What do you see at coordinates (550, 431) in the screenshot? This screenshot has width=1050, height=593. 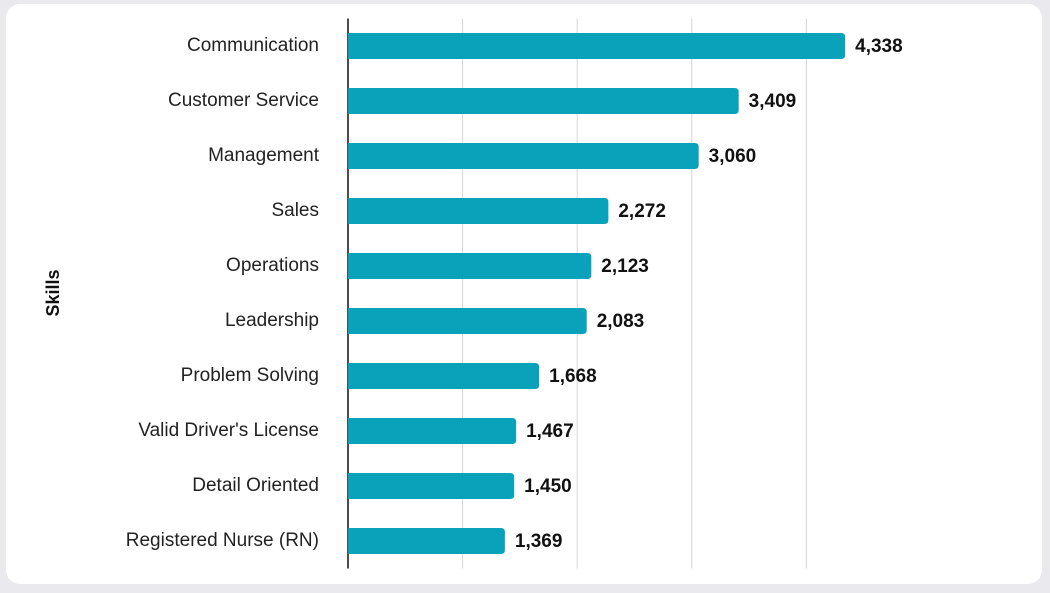 I see `value-label: 1,467` at bounding box center [550, 431].